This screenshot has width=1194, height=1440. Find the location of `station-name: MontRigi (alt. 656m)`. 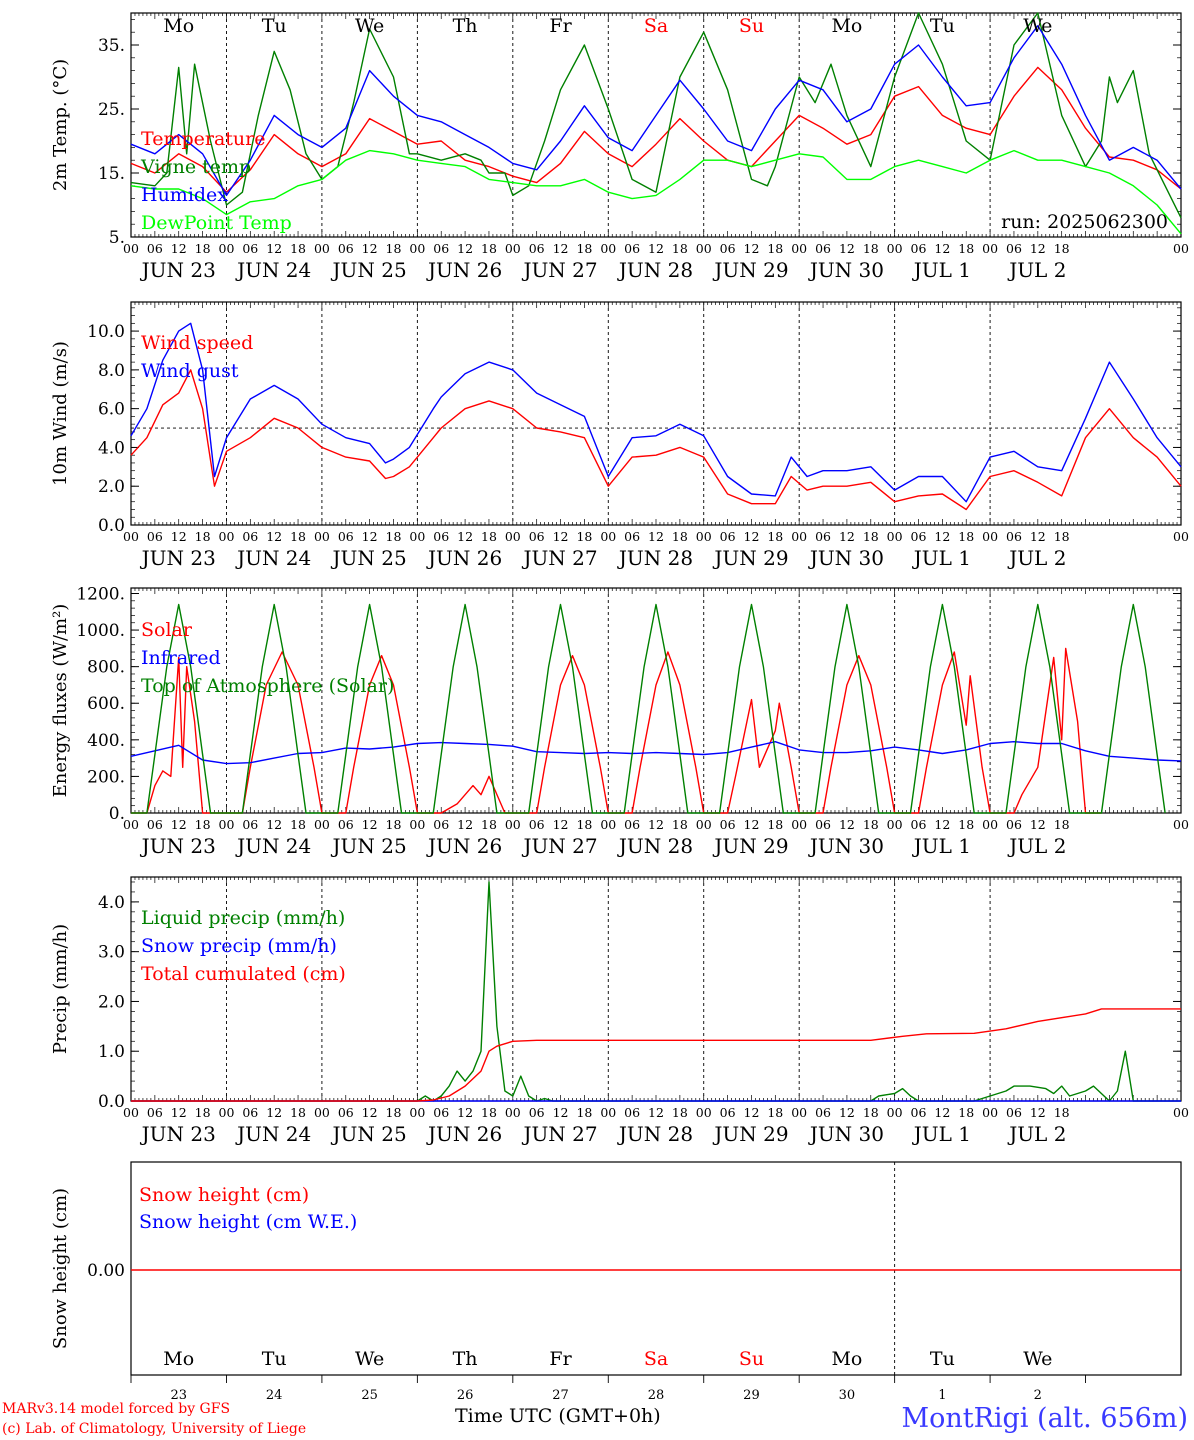

station-name: MontRigi (alt. 656m) is located at coordinates (1044, 1418).